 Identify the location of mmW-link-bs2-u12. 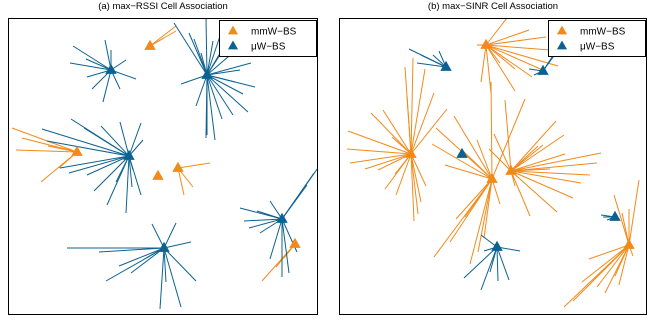
(484, 159).